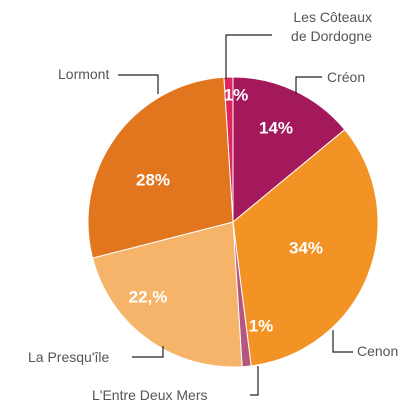 The image size is (411, 403). What do you see at coordinates (346, 77) in the screenshot?
I see `slice-label: Créon` at bounding box center [346, 77].